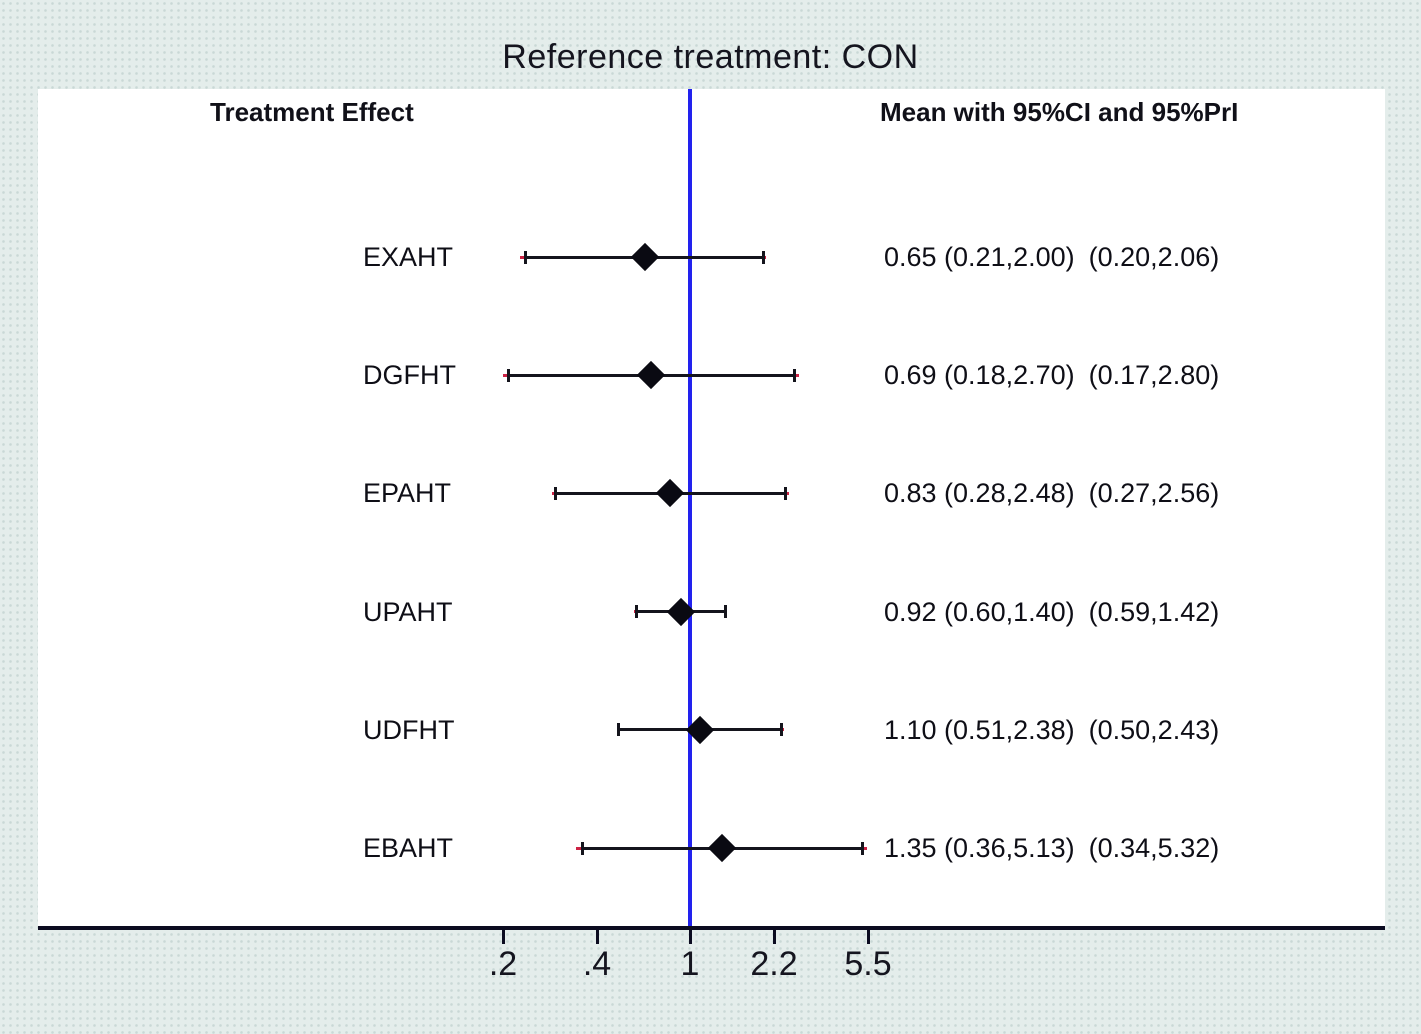 The height and width of the screenshot is (1034, 1421). I want to click on reference-line, so click(690, 508).